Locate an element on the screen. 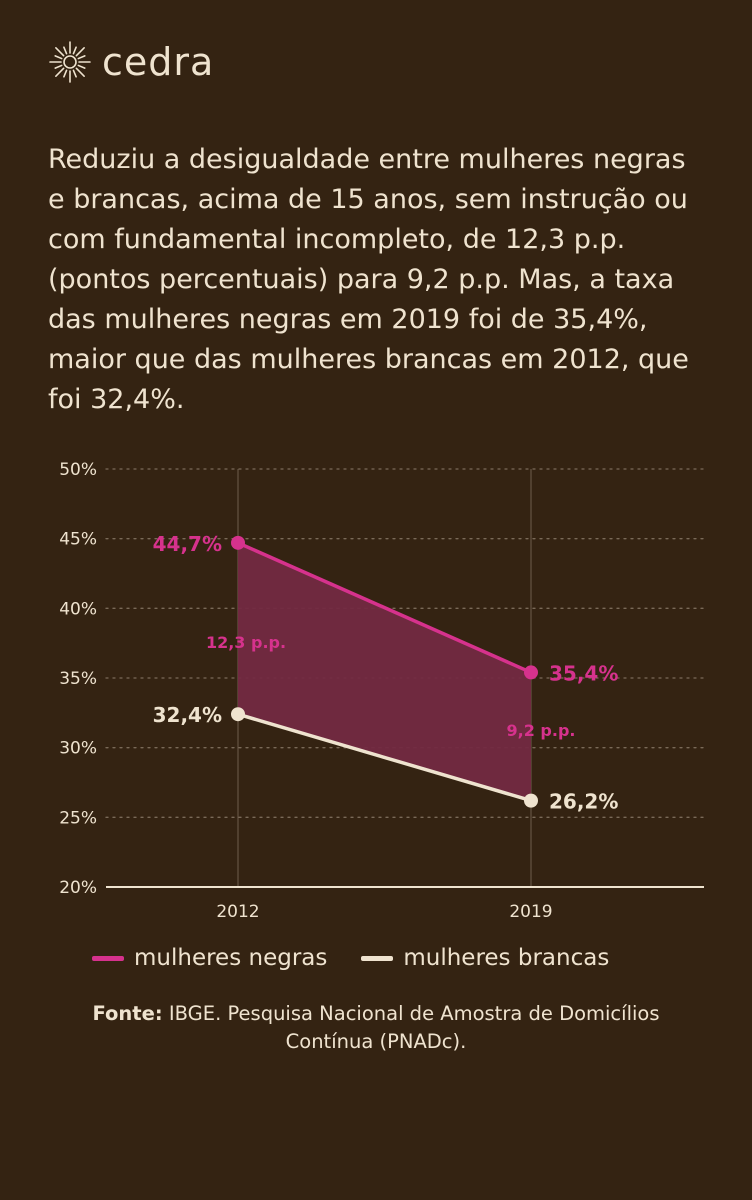 The width and height of the screenshot is (752, 1200). data-label-brancas: 26,2% is located at coordinates (583, 802).